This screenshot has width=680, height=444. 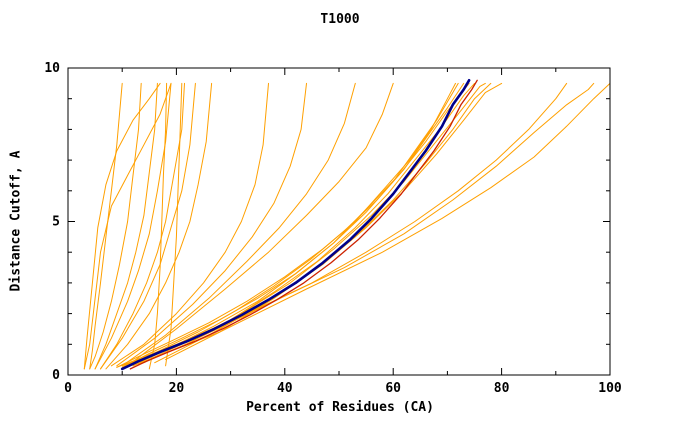 I want to click on chart-title: T1000, so click(x=340, y=19).